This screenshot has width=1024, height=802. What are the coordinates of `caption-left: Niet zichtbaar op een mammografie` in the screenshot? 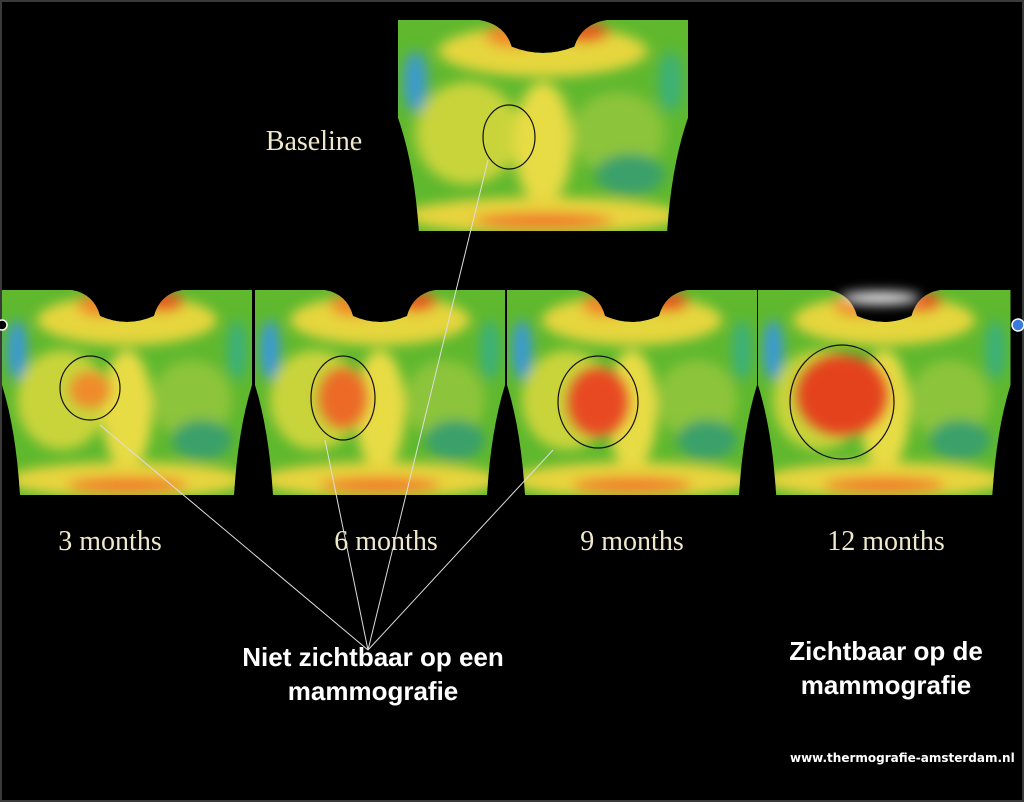 It's located at (373, 674).